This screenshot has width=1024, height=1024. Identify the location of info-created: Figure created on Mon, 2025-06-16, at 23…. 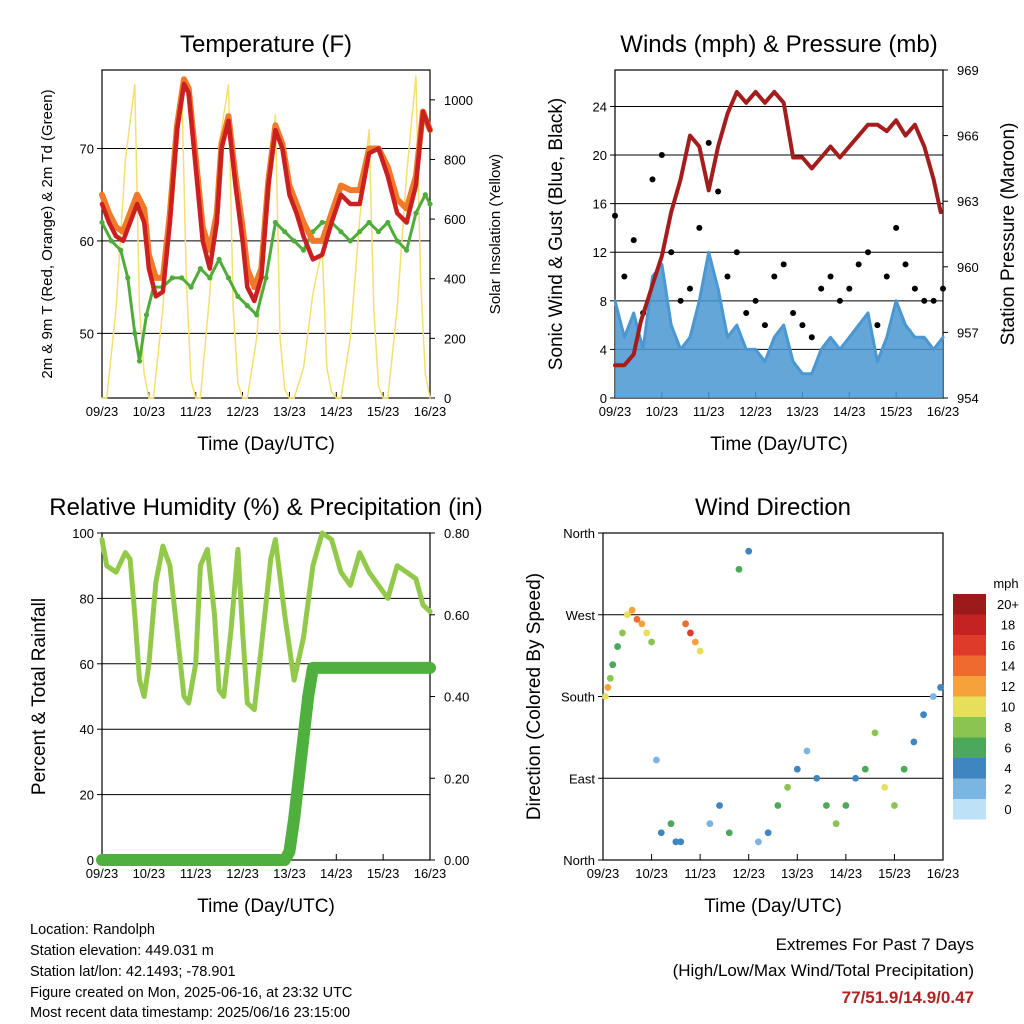
(191, 993).